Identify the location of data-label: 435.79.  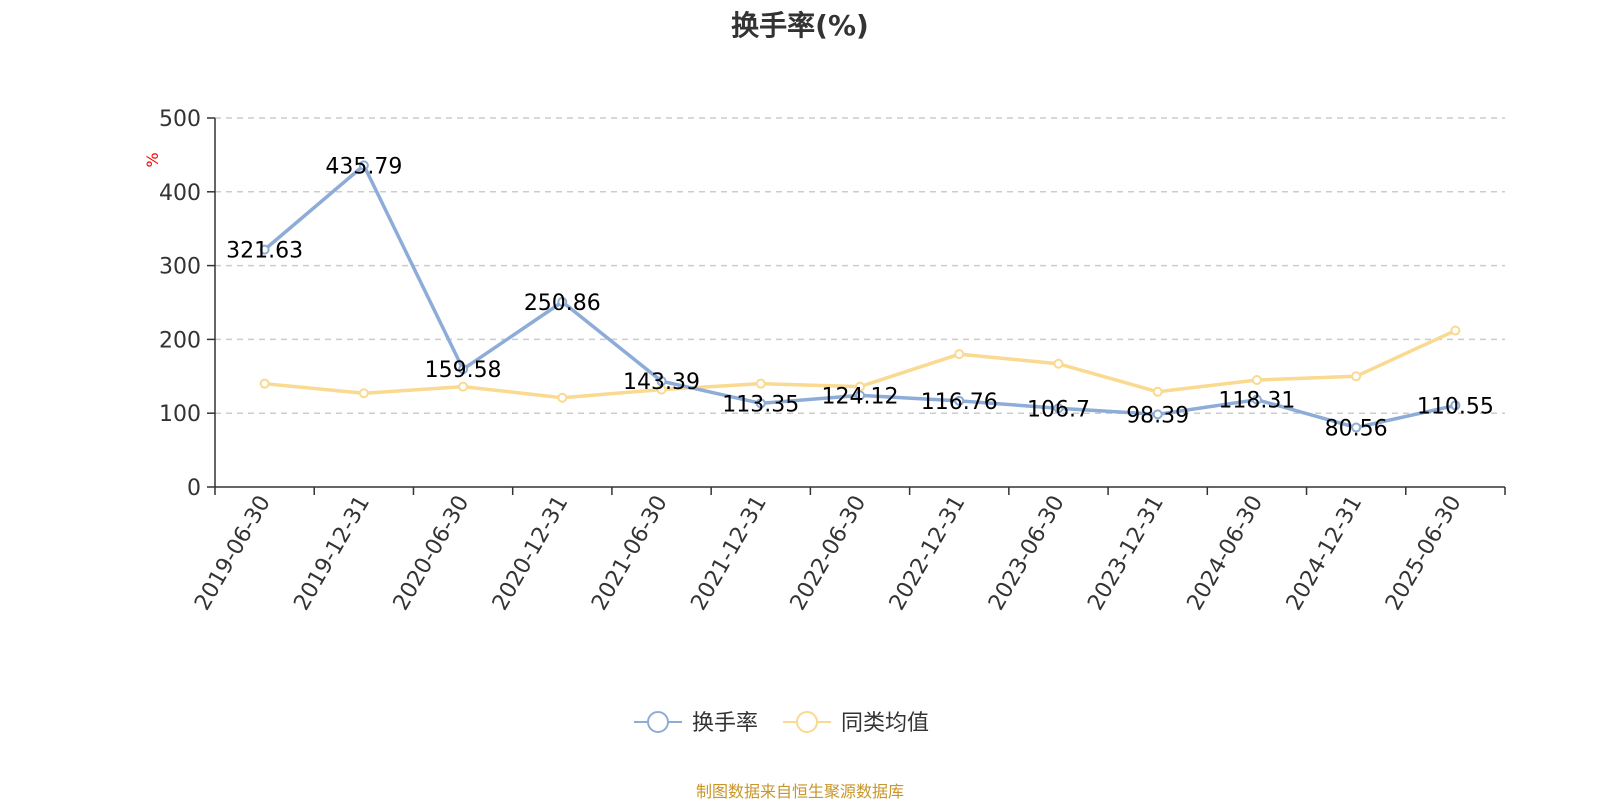
(363, 166).